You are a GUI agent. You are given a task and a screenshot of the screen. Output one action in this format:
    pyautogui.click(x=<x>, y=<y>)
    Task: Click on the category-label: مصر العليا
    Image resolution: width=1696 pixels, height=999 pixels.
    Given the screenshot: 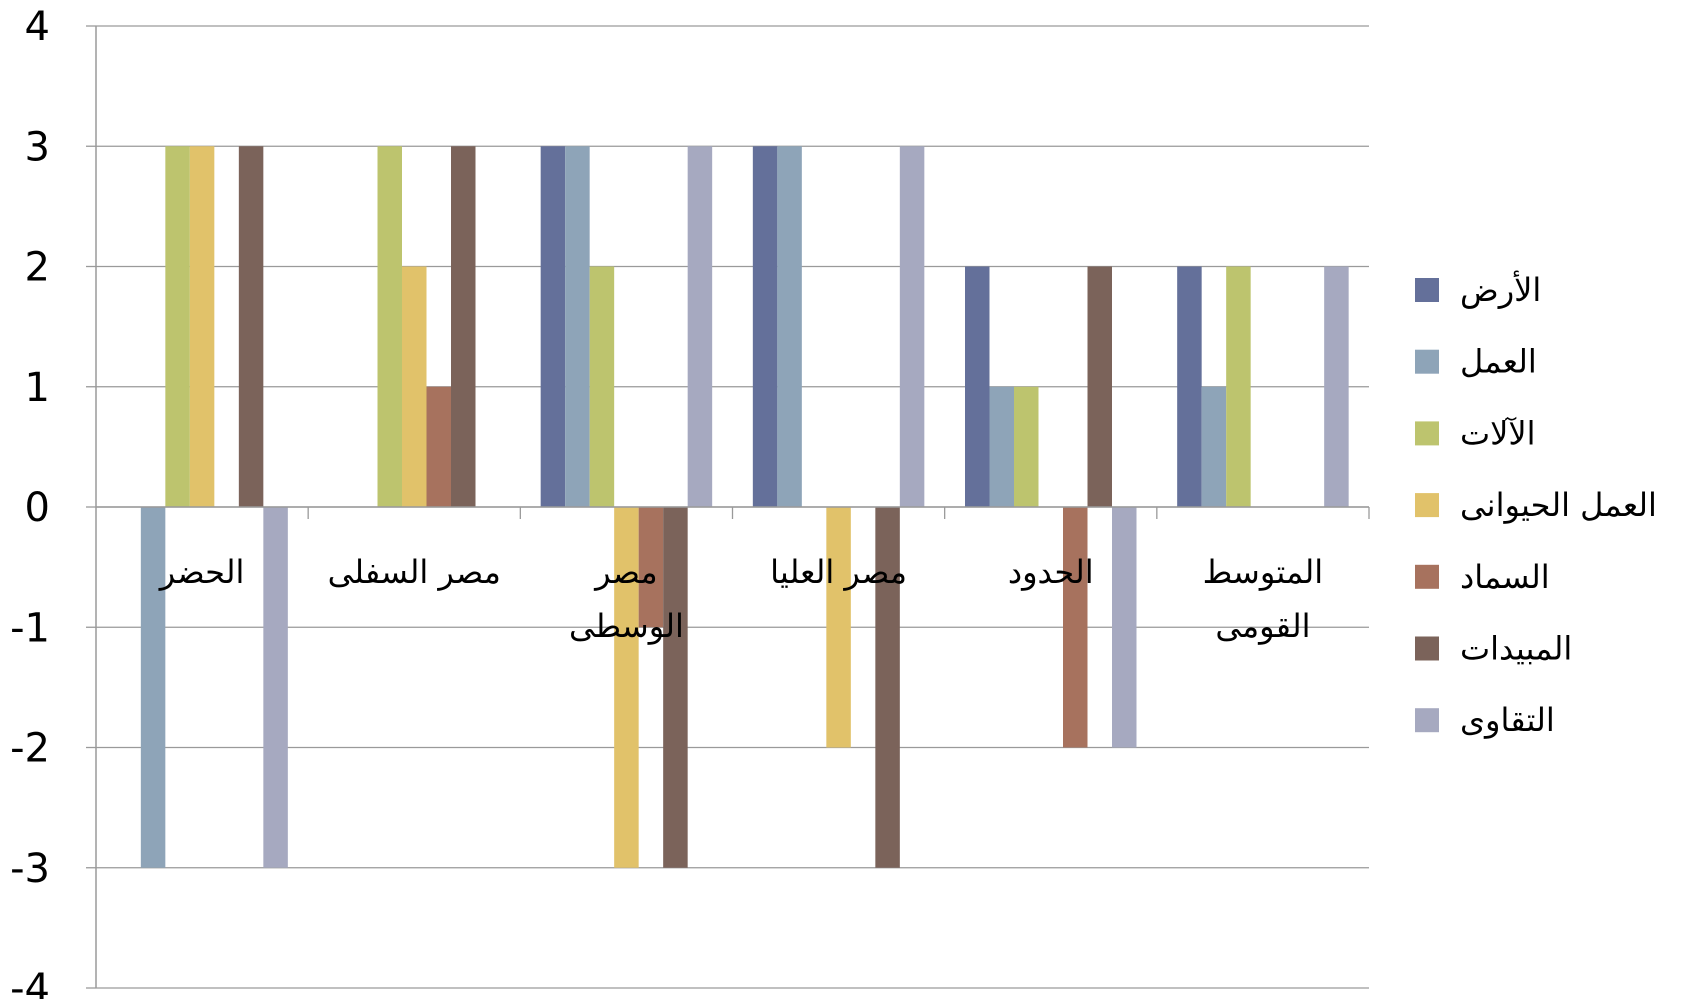 What is the action you would take?
    pyautogui.click(x=838, y=572)
    